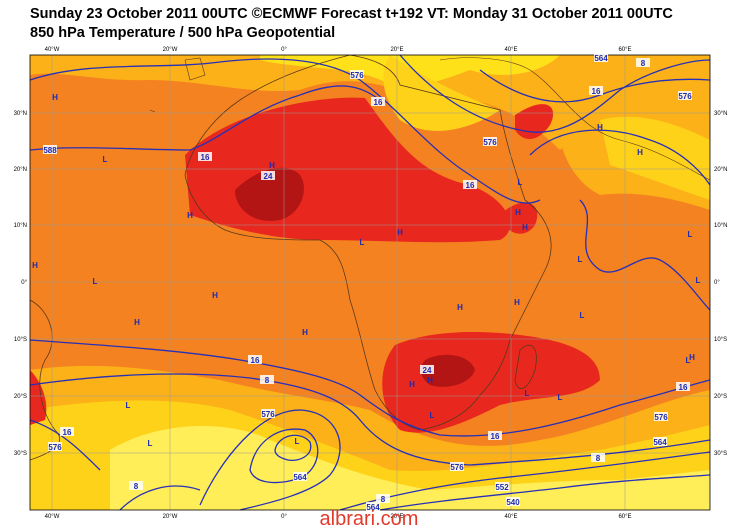  Describe the element at coordinates (20, 454) in the screenshot. I see `y-label: 30°S` at that location.